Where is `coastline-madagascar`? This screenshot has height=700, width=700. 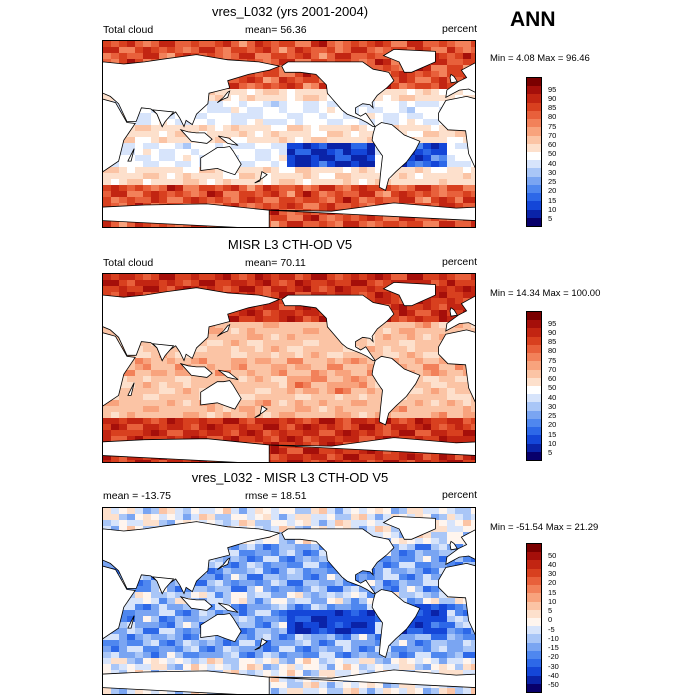
coastline-madagascar is located at coordinates (131, 389).